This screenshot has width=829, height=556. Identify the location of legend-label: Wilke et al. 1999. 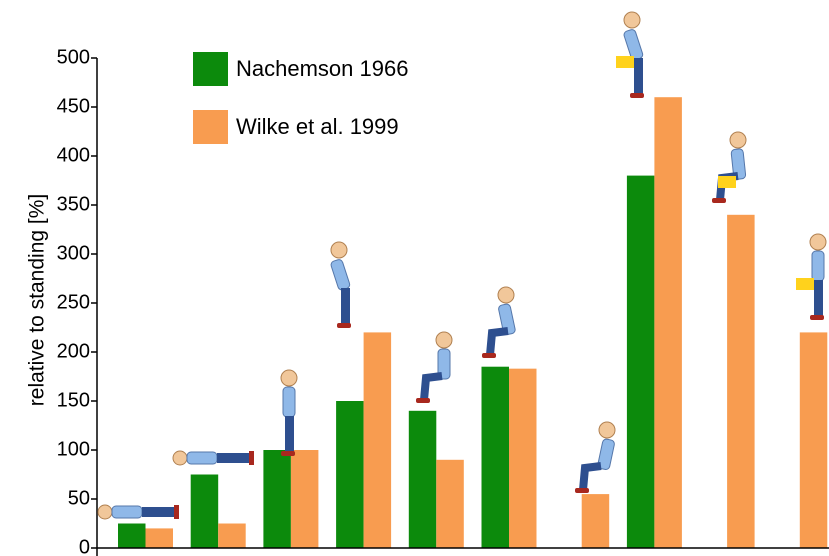
(317, 126).